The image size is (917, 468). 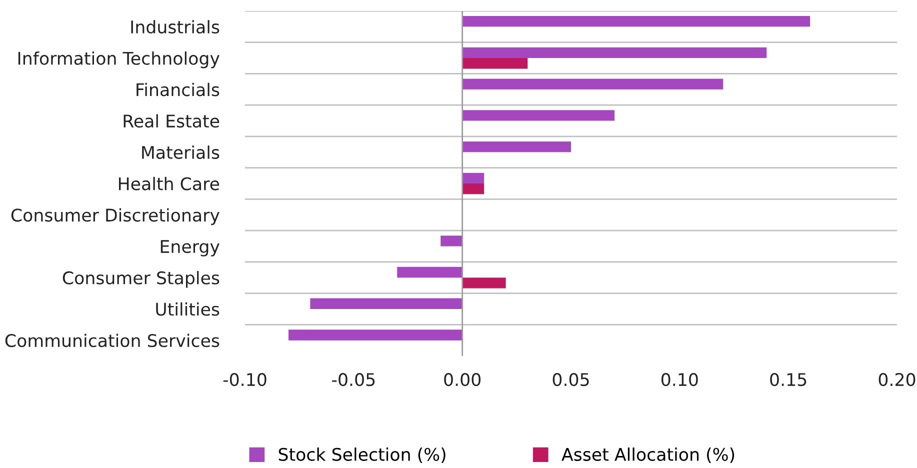 I want to click on y-tick-label: Information Technology, so click(x=119, y=59).